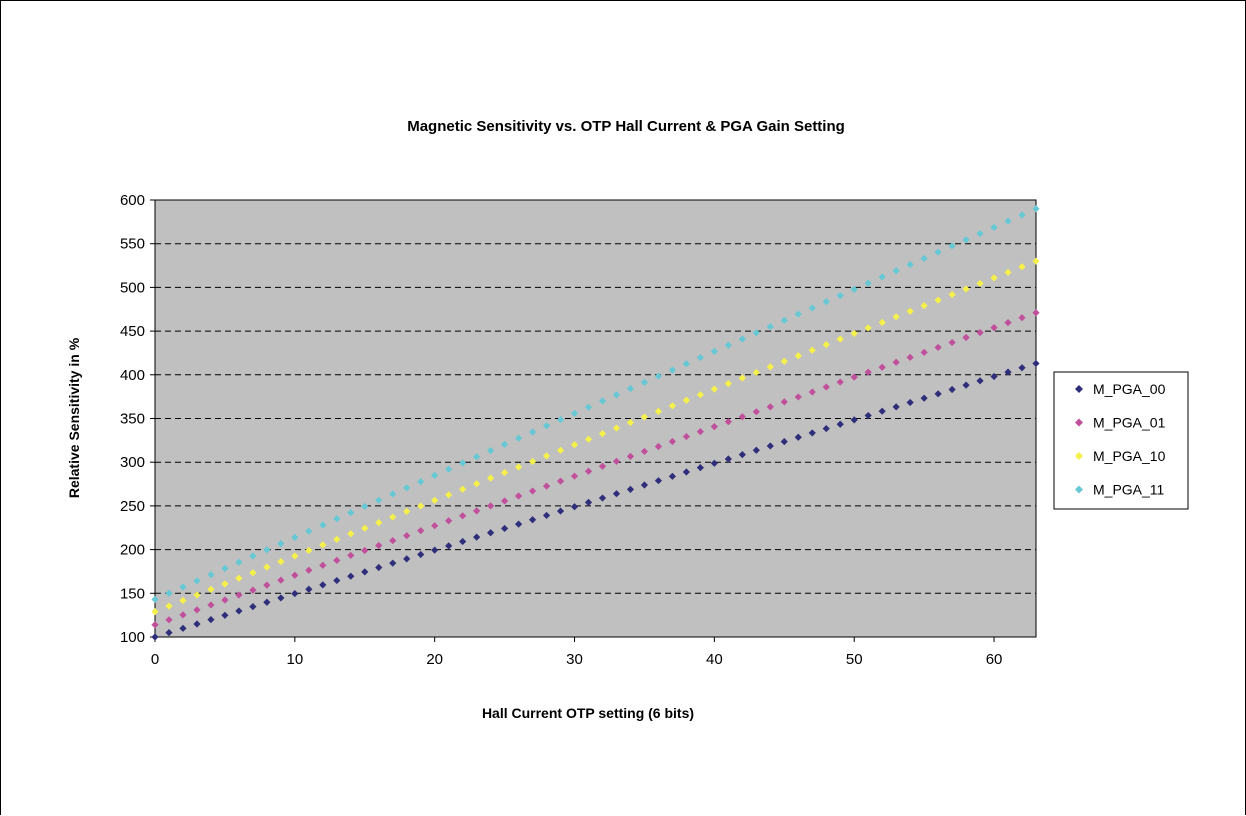  Describe the element at coordinates (1120, 456) in the screenshot. I see `legend-item: M_PGA_10` at that location.